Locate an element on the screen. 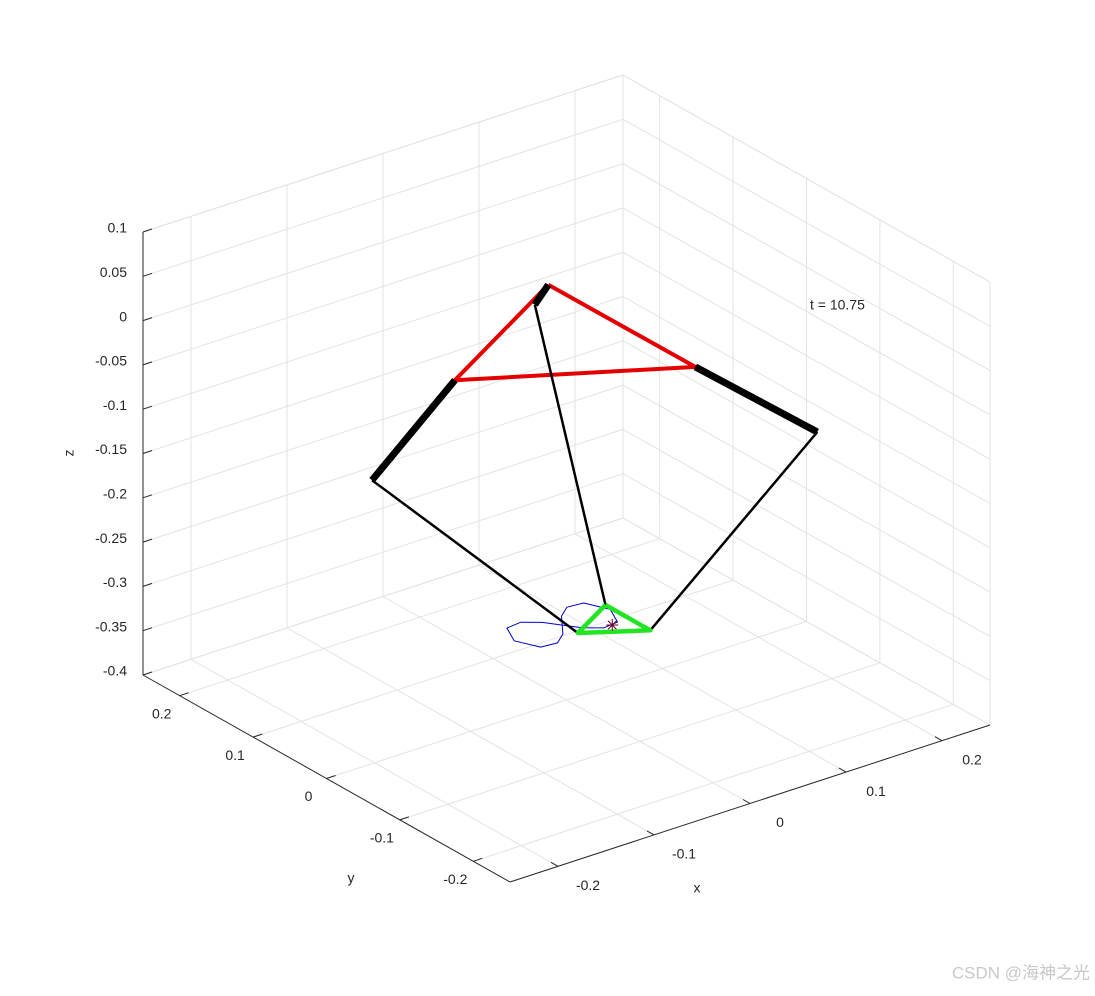 This screenshot has height=996, width=1095. x-tick-label: 0.1 is located at coordinates (876, 791).